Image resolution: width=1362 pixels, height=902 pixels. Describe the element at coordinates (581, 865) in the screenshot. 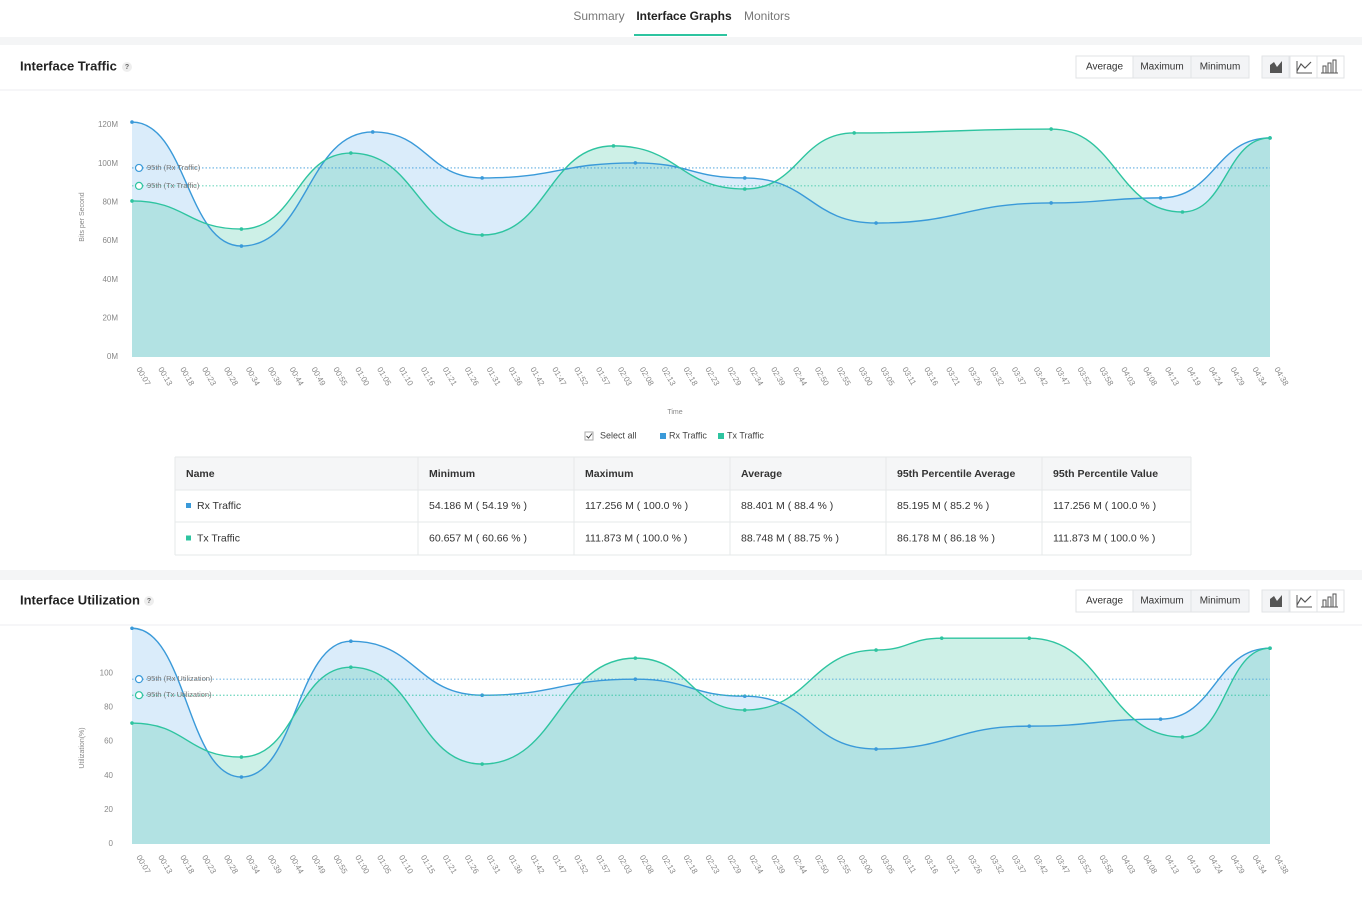

I see `x-tick-label: 01:52` at that location.